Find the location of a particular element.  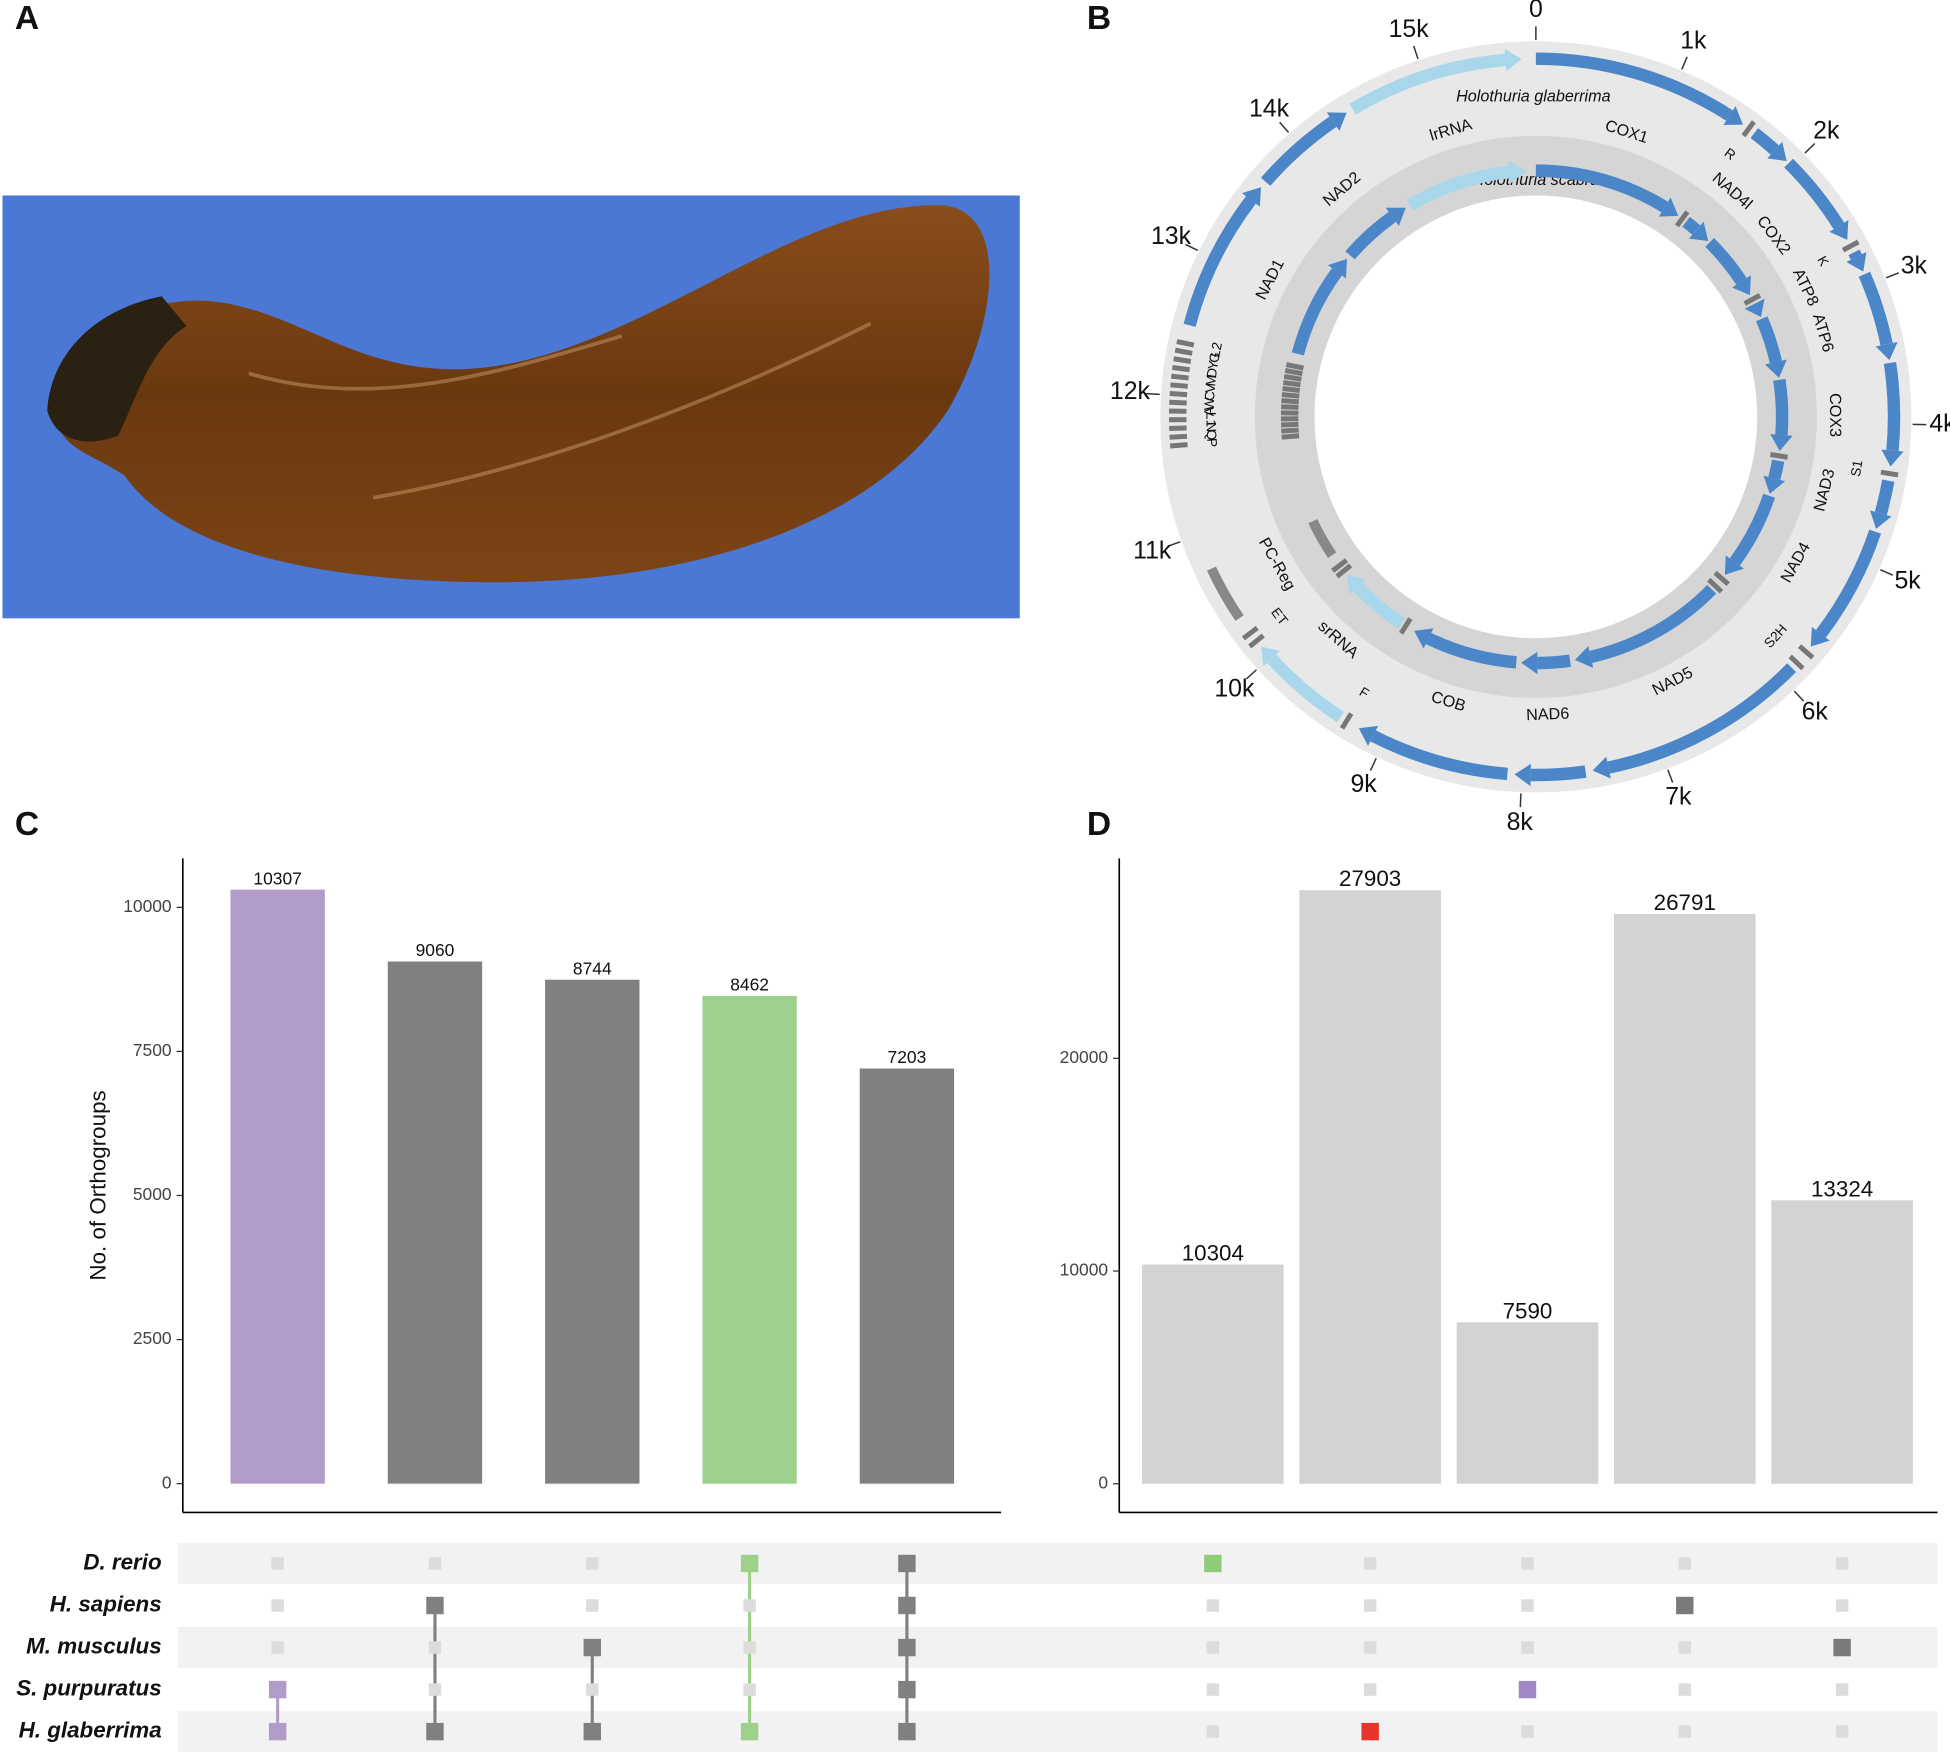

tick-label: 5k is located at coordinates (1907, 580).